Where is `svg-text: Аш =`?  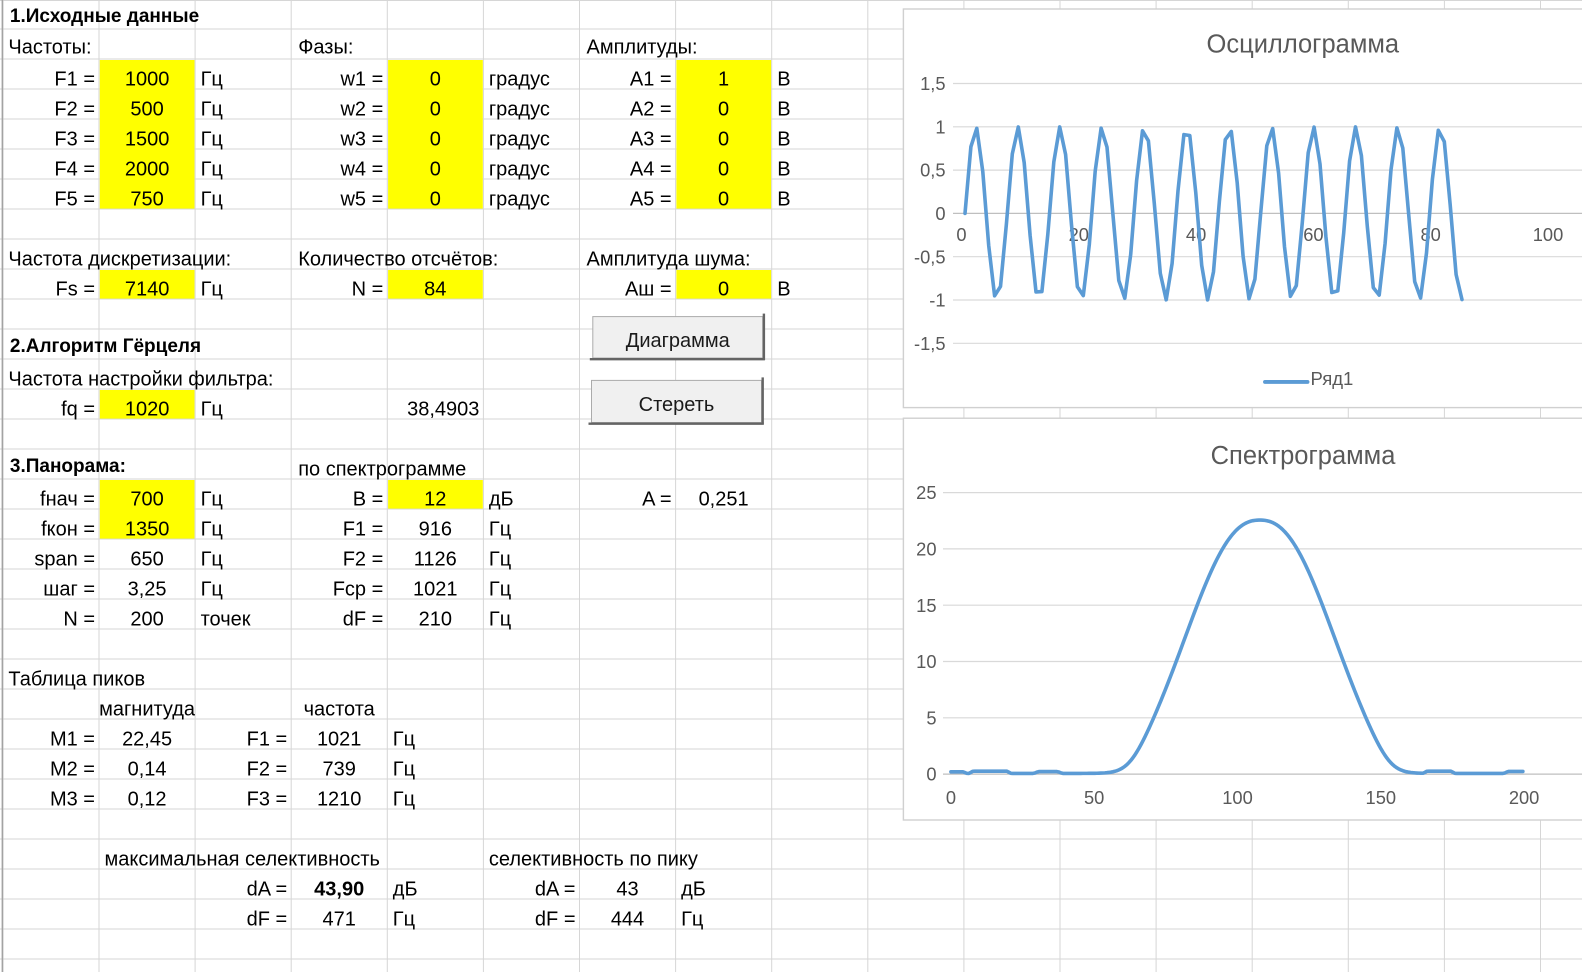
svg-text: Аш = is located at coordinates (648, 290).